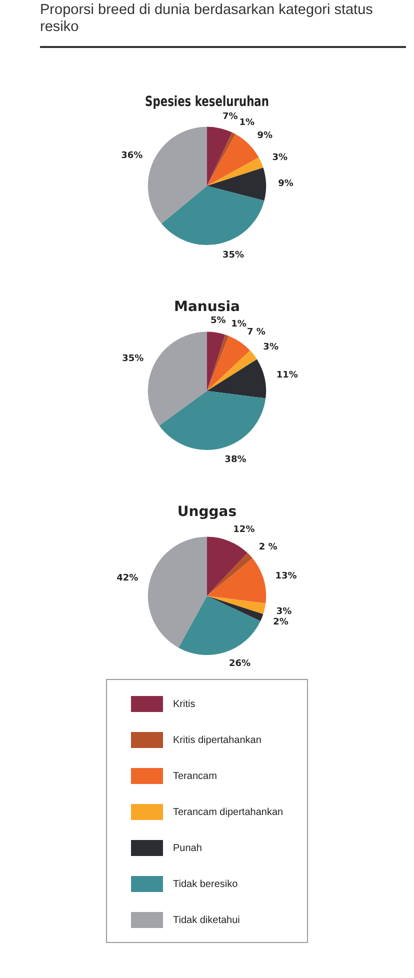  What do you see at coordinates (230, 117) in the screenshot?
I see `data-label: 7%` at bounding box center [230, 117].